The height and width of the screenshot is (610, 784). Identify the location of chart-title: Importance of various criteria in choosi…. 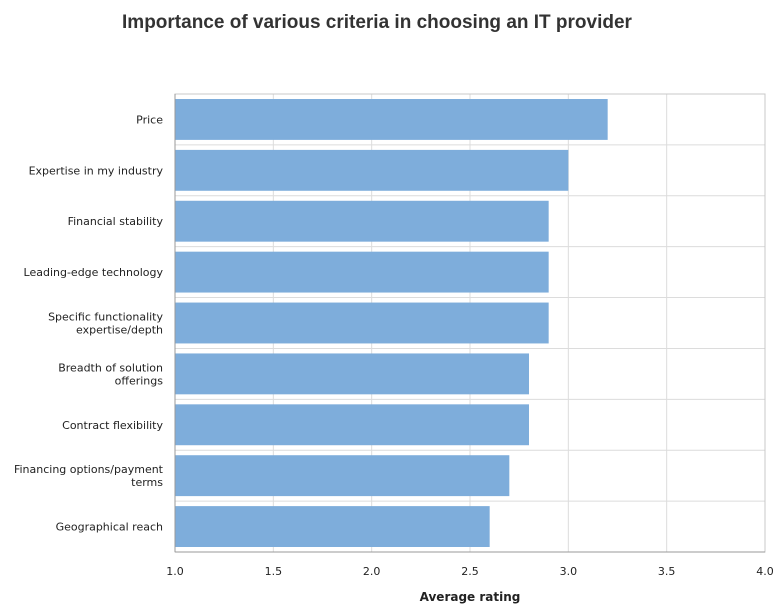
(377, 22).